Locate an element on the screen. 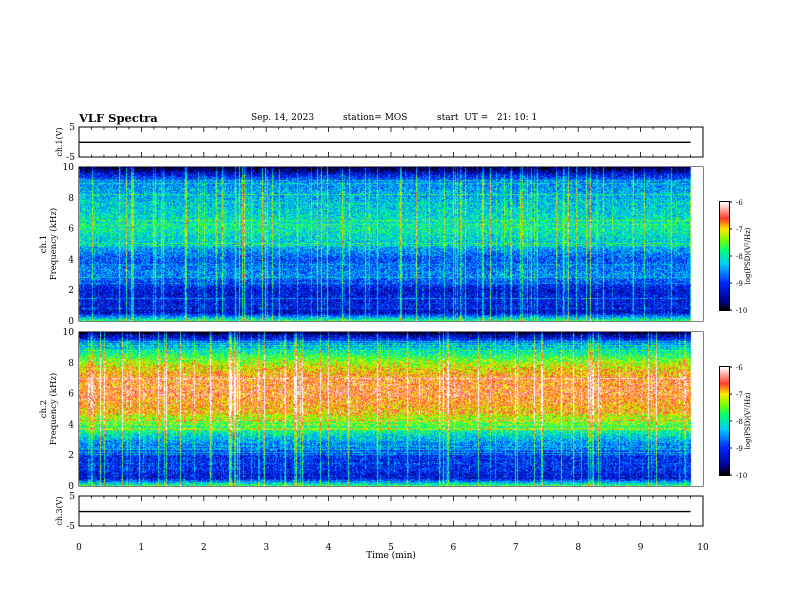  xtick-label-7: 7 is located at coordinates (516, 548).